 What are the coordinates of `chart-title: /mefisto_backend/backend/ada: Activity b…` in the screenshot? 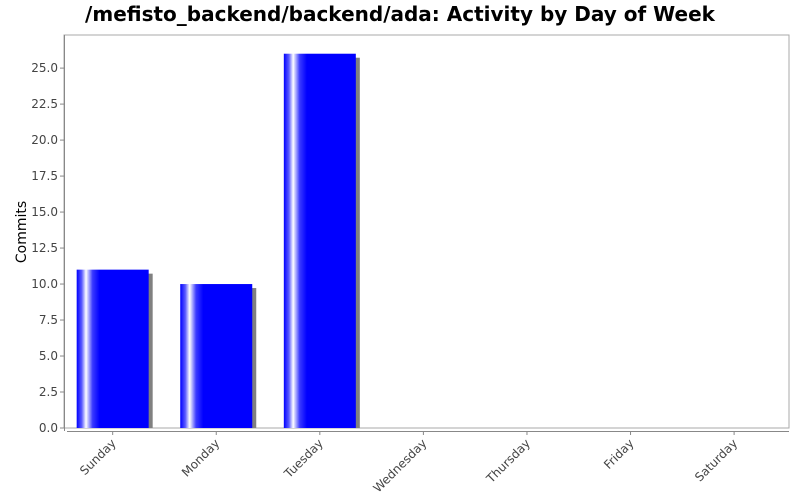 It's located at (400, 14).